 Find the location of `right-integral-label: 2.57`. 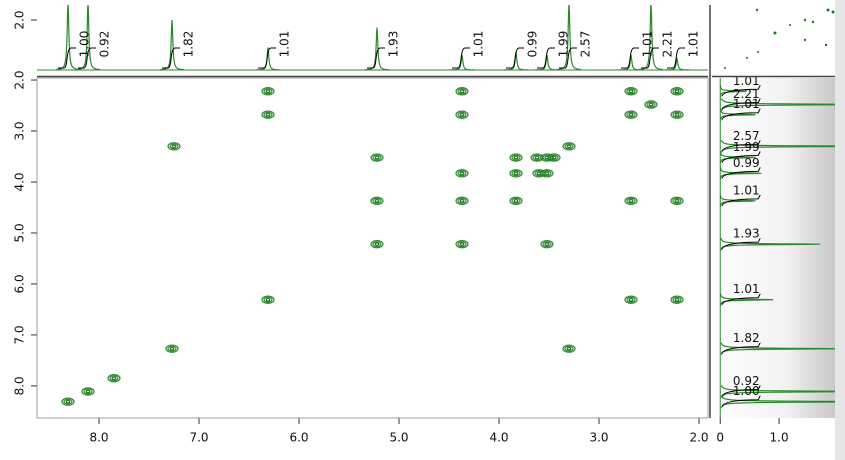

right-integral-label: 2.57 is located at coordinates (746, 136).